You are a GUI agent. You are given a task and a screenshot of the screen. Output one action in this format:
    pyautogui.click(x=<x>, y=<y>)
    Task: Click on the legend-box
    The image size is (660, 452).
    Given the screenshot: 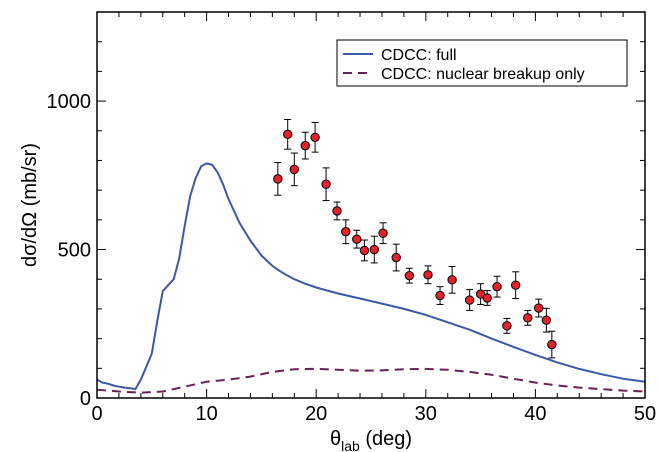 What is the action you would take?
    pyautogui.click(x=482, y=63)
    